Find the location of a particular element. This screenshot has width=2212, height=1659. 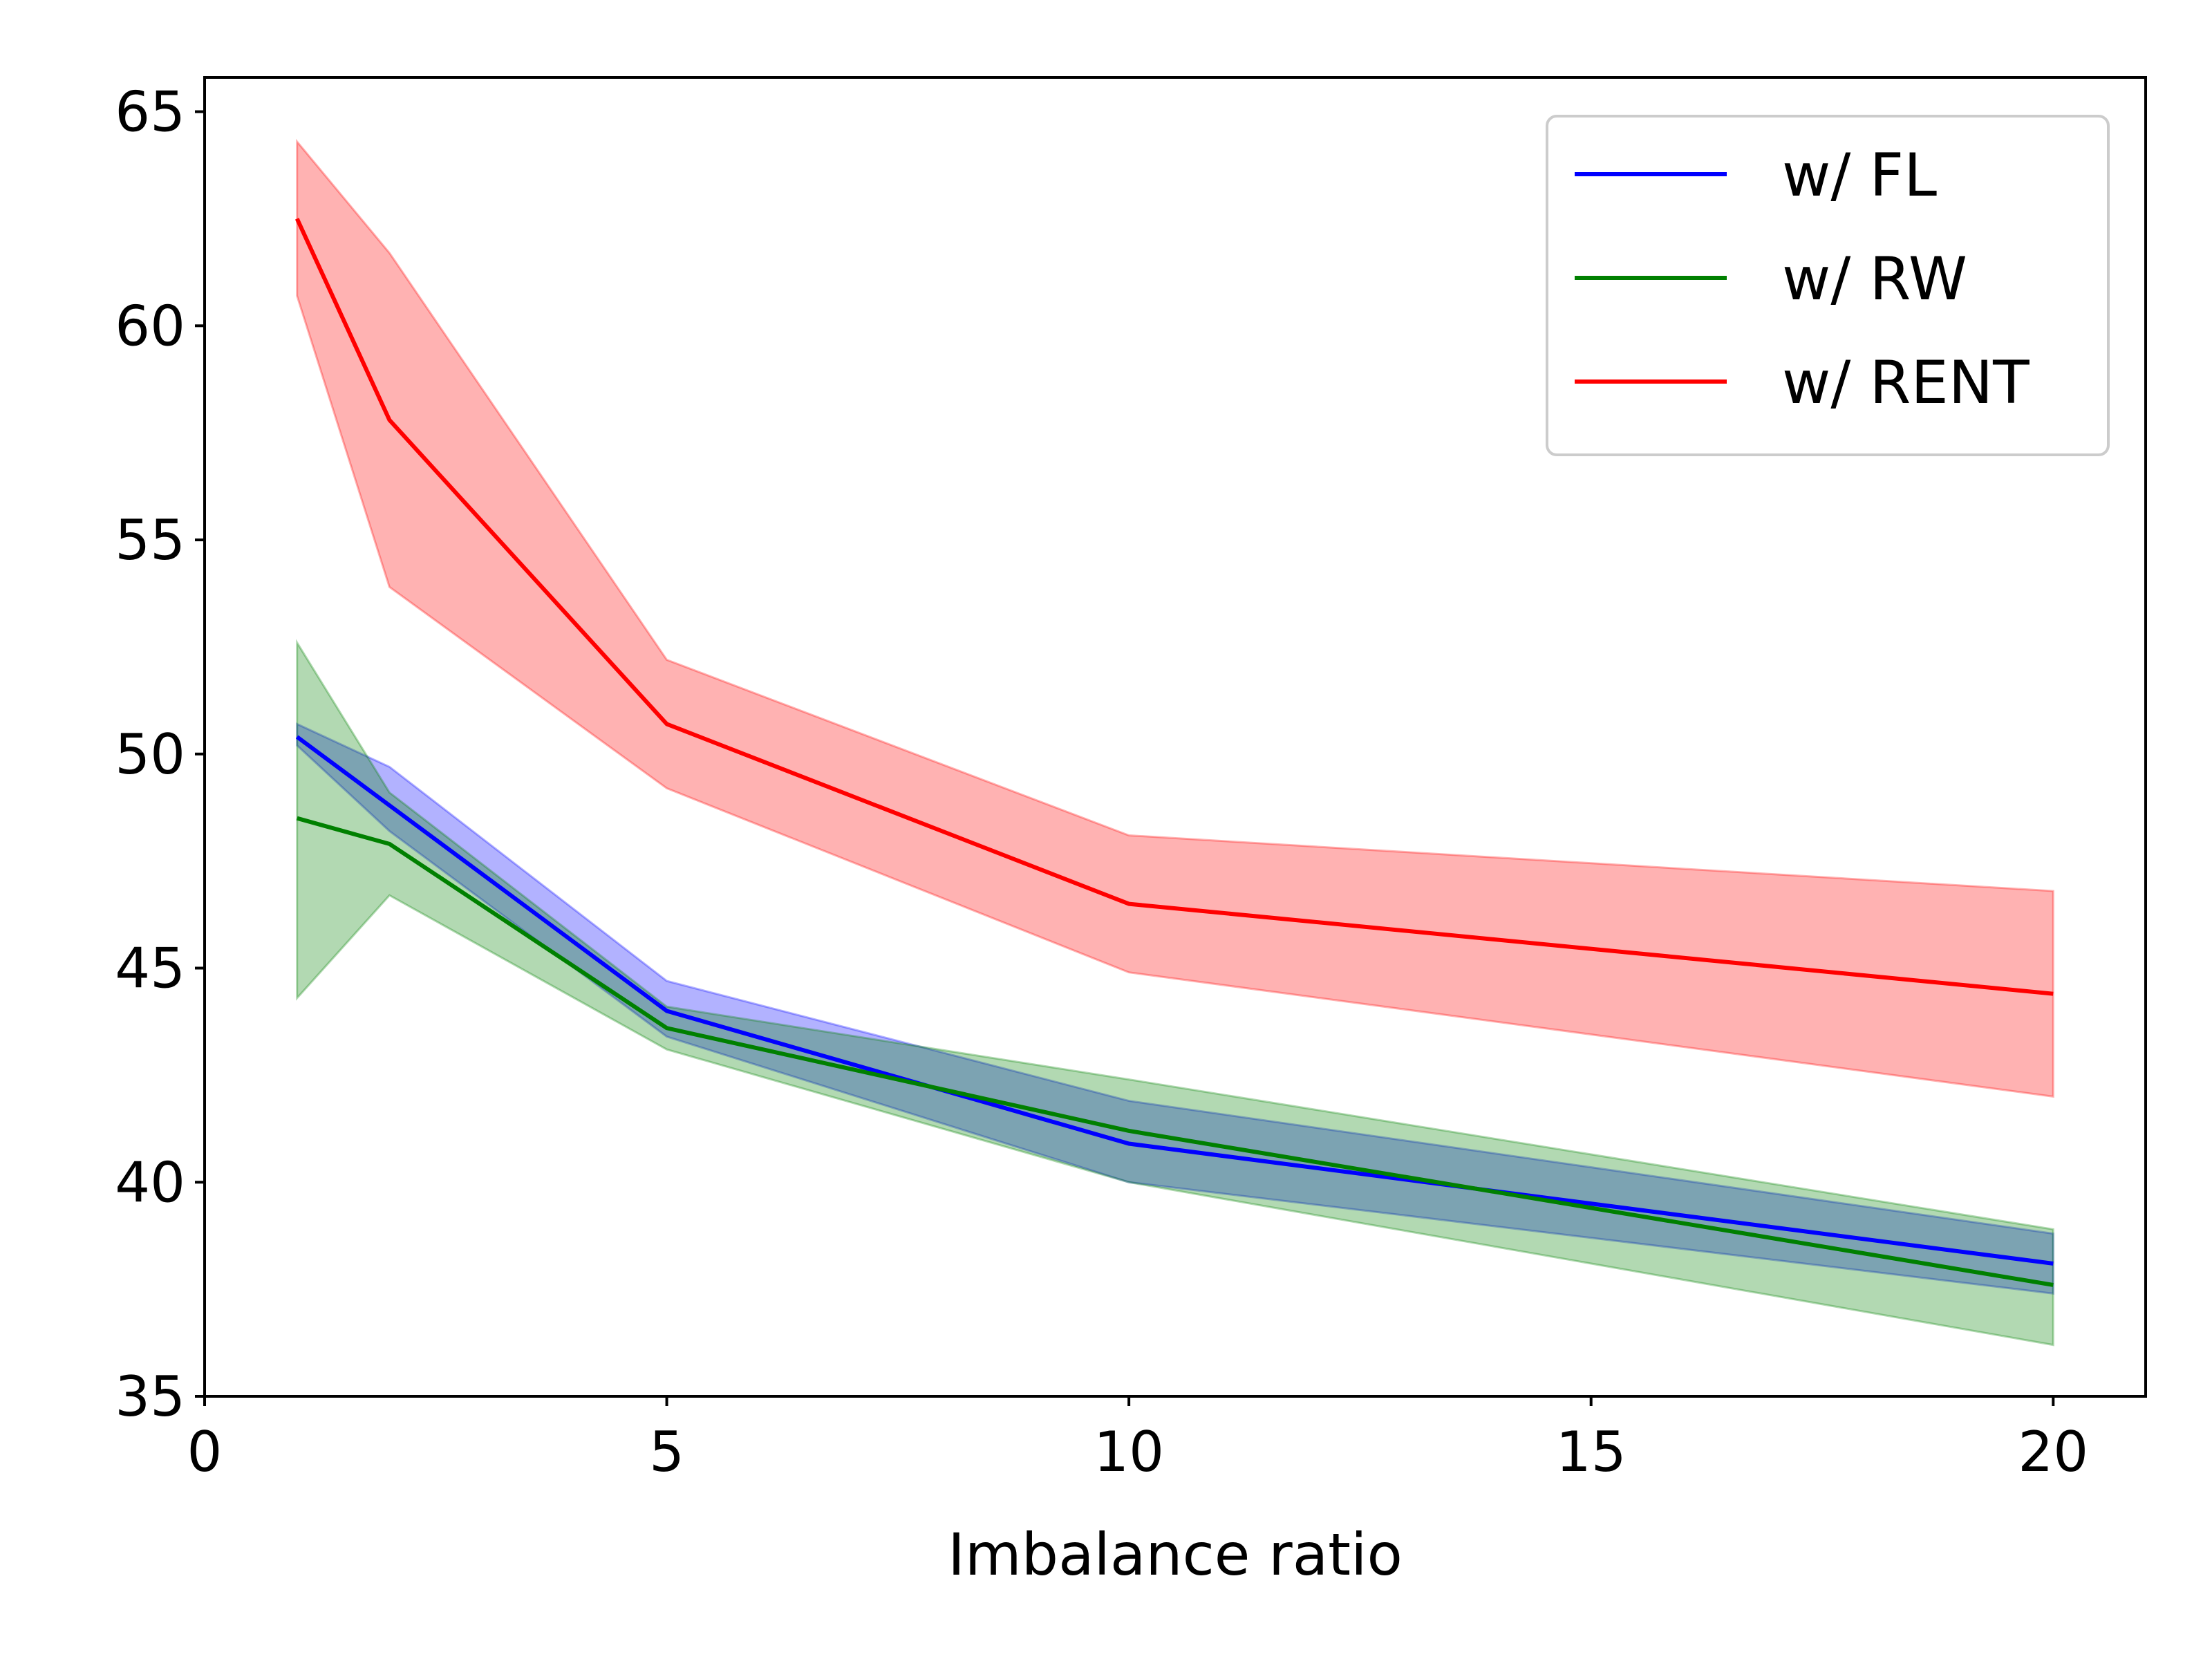

legend-box is located at coordinates (1828, 285).